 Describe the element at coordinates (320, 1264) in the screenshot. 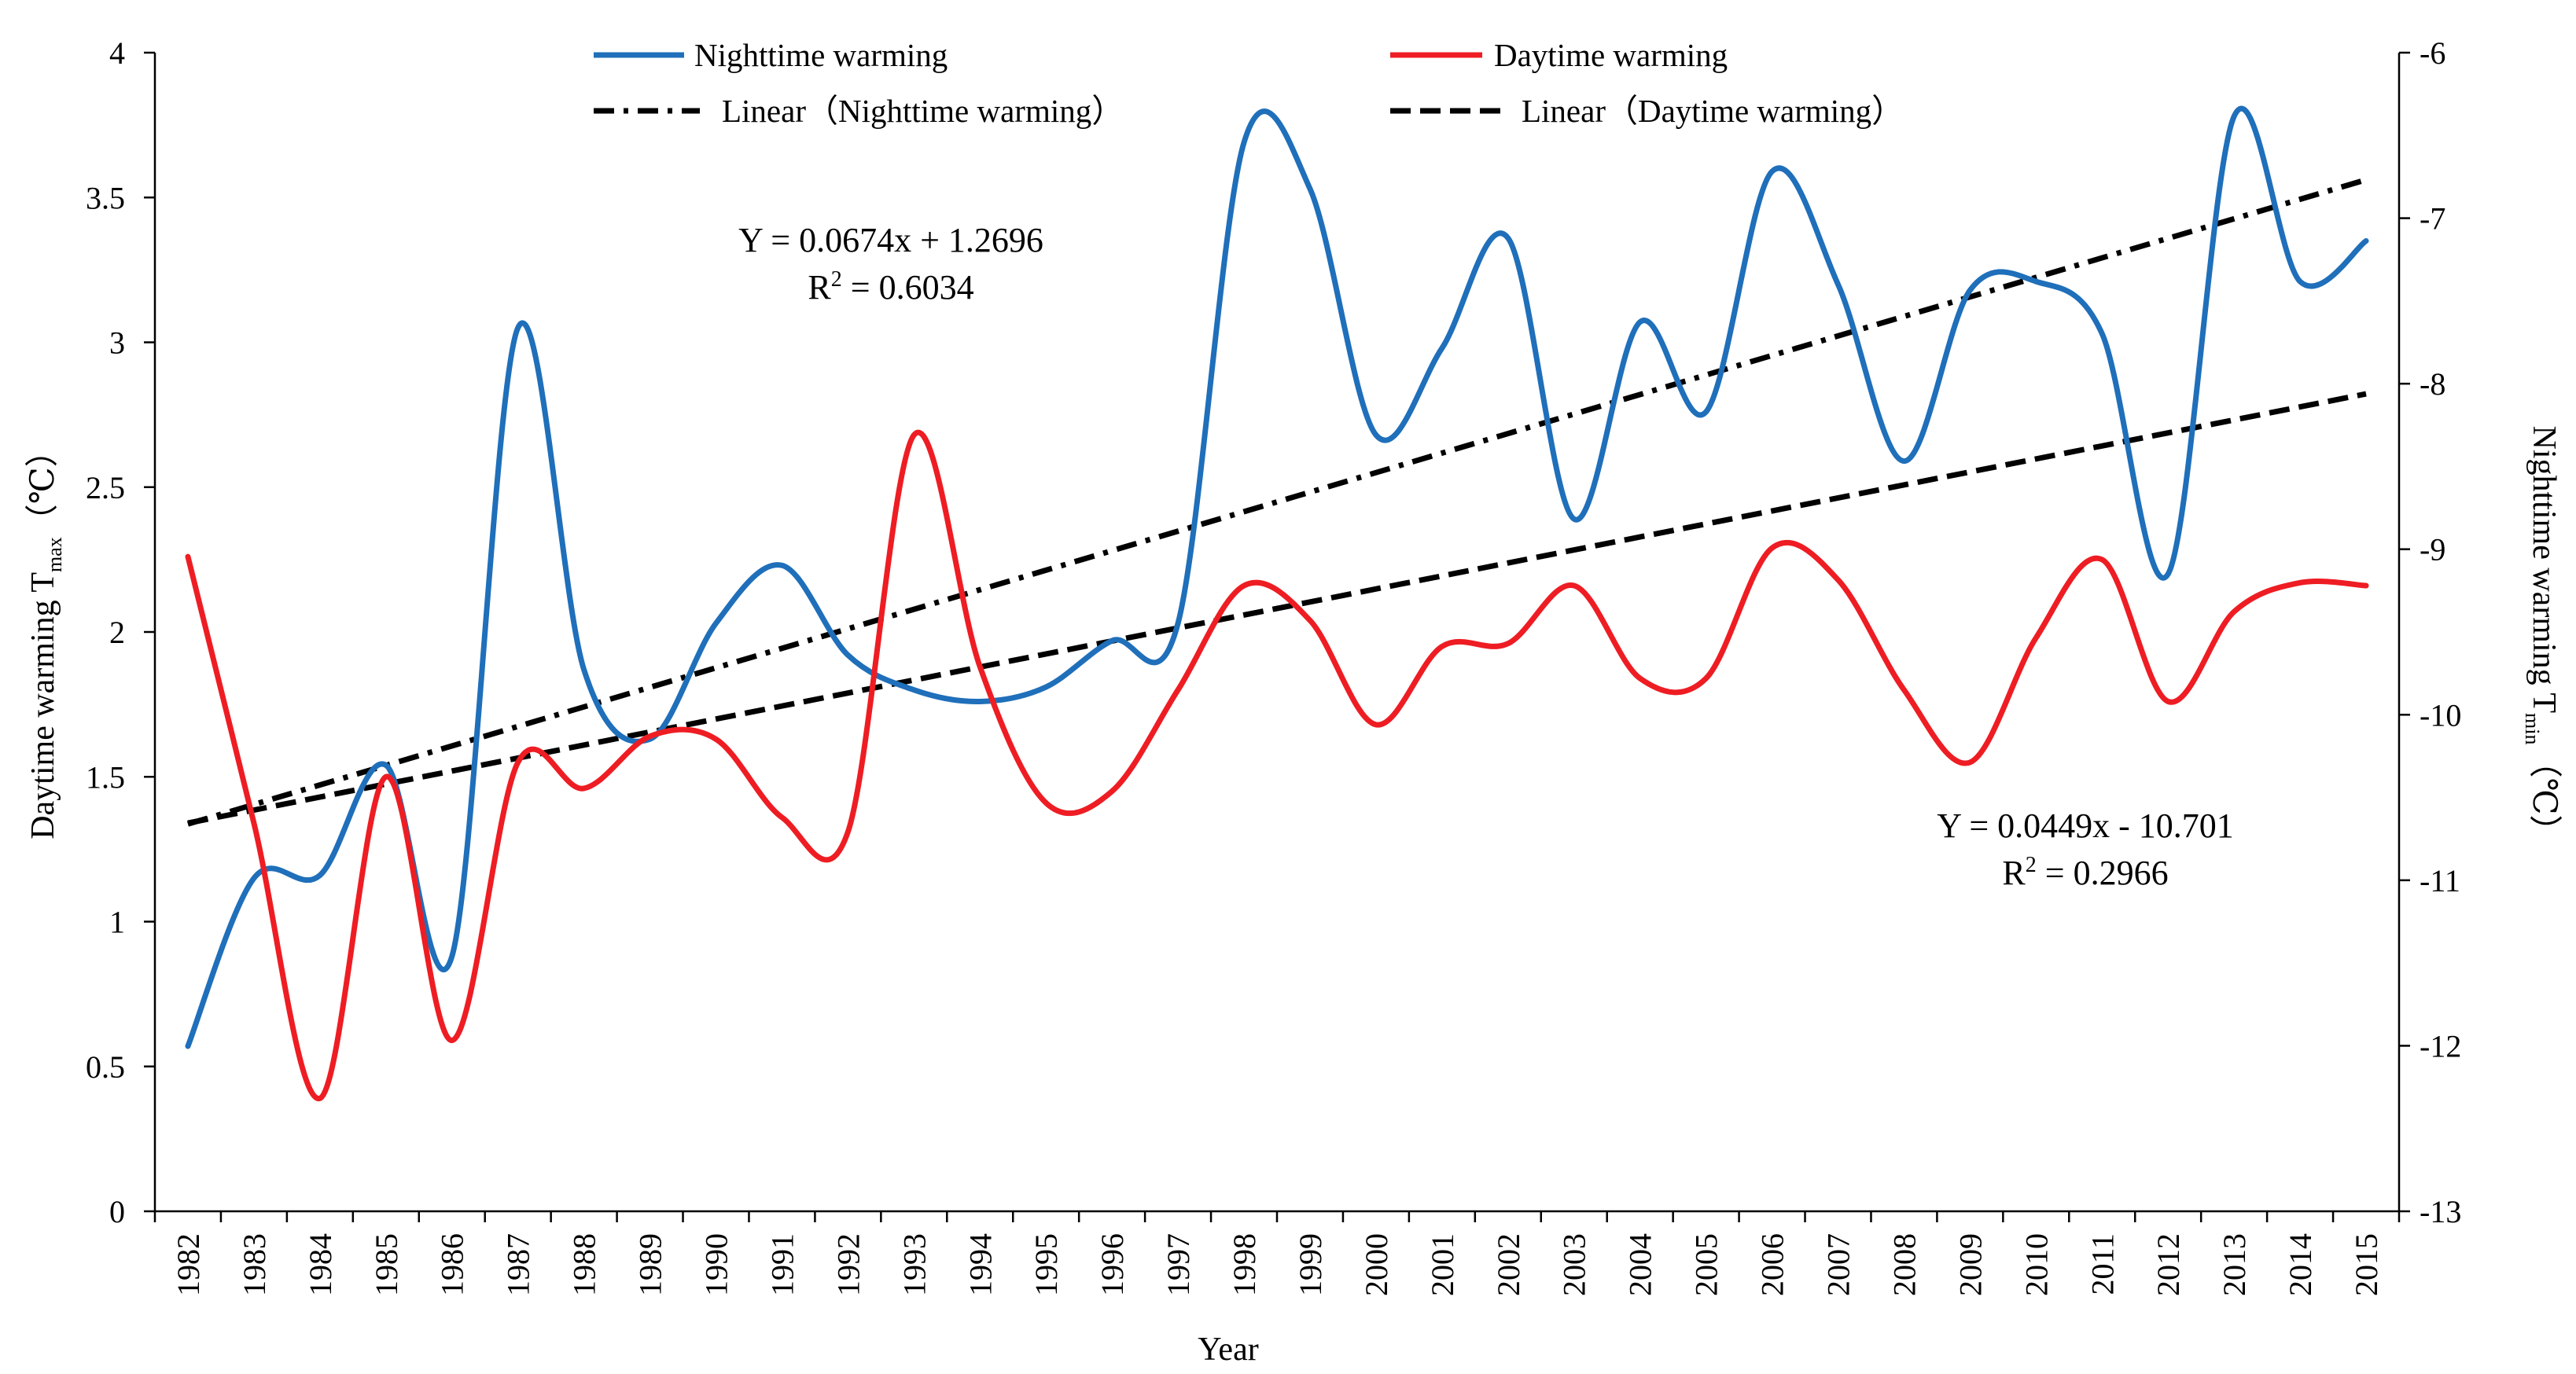

I see `x-tick-label: 1984` at that location.